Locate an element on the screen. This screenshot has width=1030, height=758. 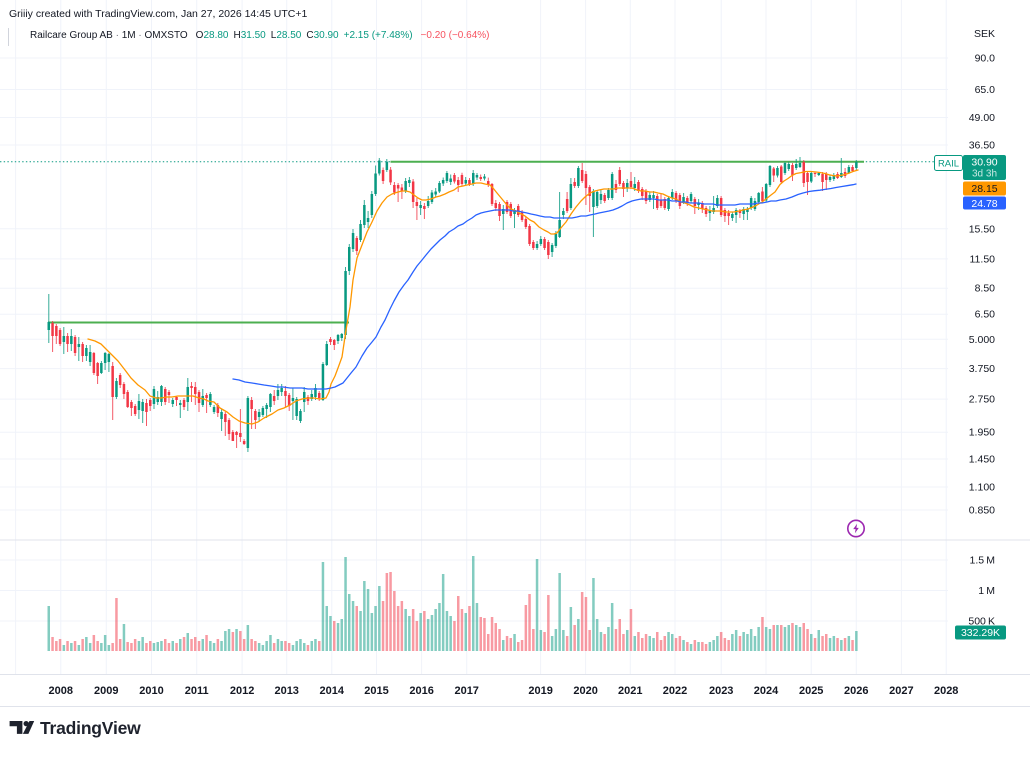
svg-text: SEK is located at coordinates (984, 34).